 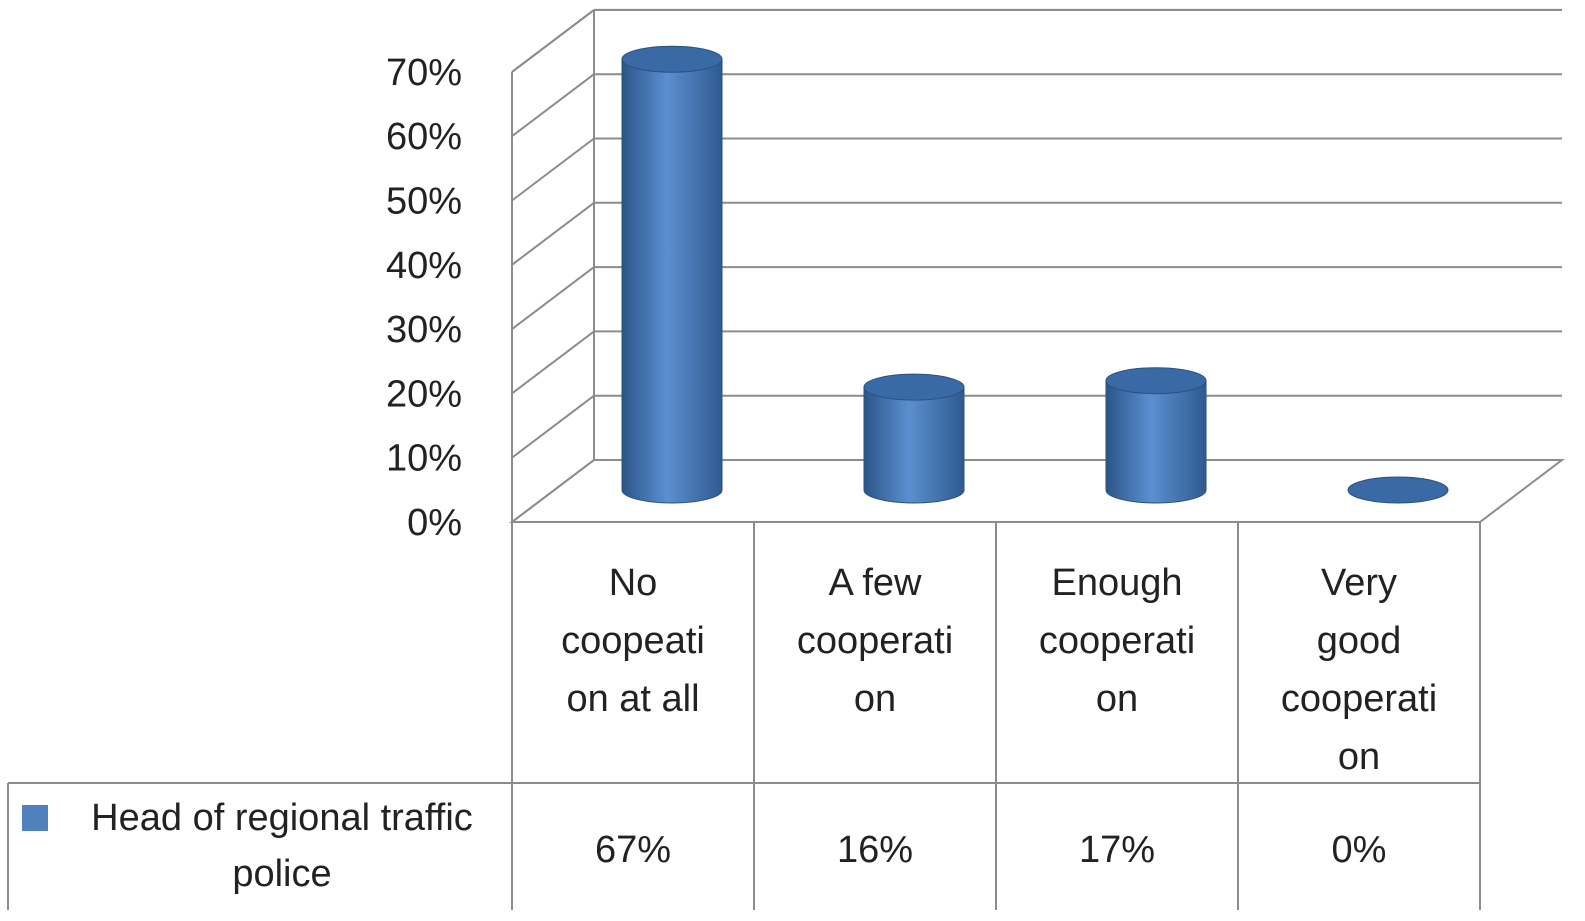 I want to click on value-label: 0%, so click(x=1359, y=850).